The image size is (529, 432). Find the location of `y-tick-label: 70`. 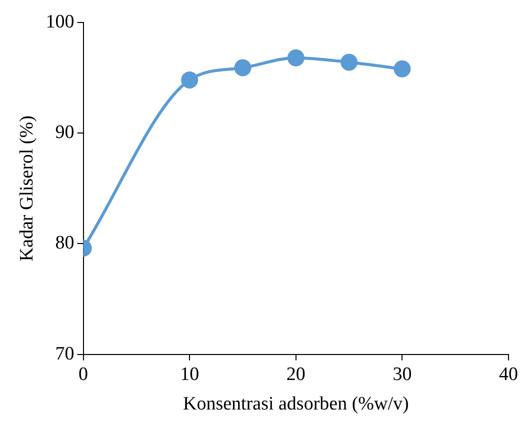

y-tick-label: 70 is located at coordinates (64, 353).